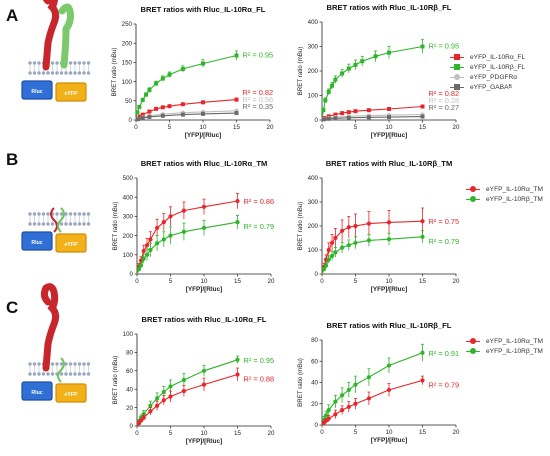  I want to click on r-squared-label: R² = 0.35, so click(258, 106).